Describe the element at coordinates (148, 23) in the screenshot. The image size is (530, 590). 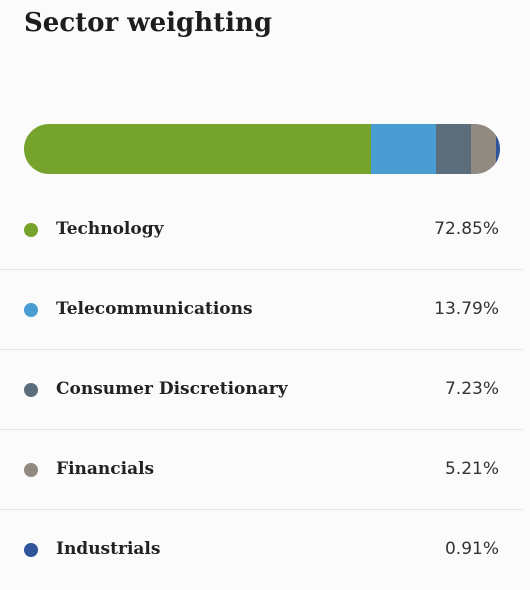
I see `section-title: Sector weighting` at that location.